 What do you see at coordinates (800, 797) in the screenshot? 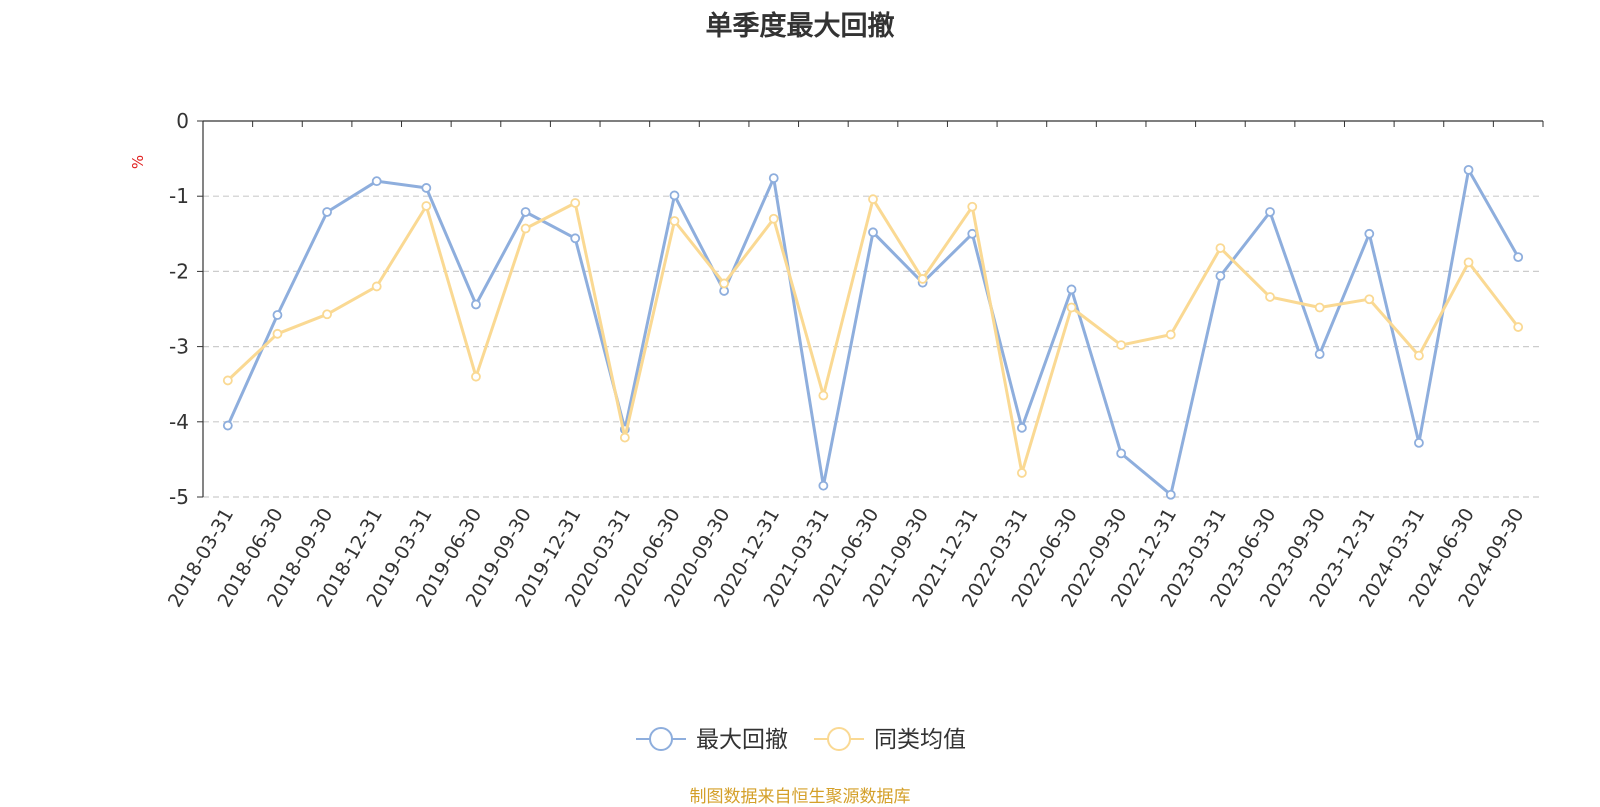
I see `source-note: 制图数据来自恒生聚源数据库` at bounding box center [800, 797].